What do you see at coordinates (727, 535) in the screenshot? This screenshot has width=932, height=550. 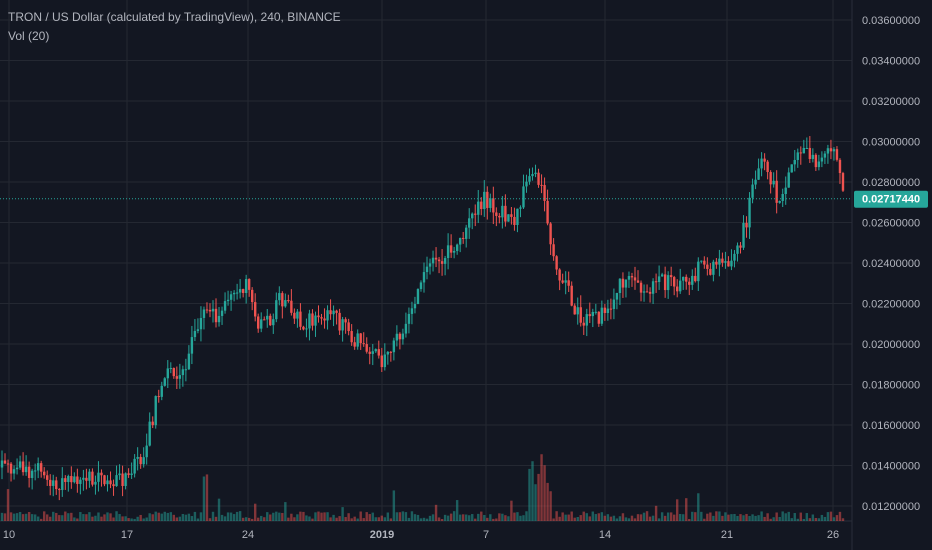 I see `time-tick-label: 21` at bounding box center [727, 535].